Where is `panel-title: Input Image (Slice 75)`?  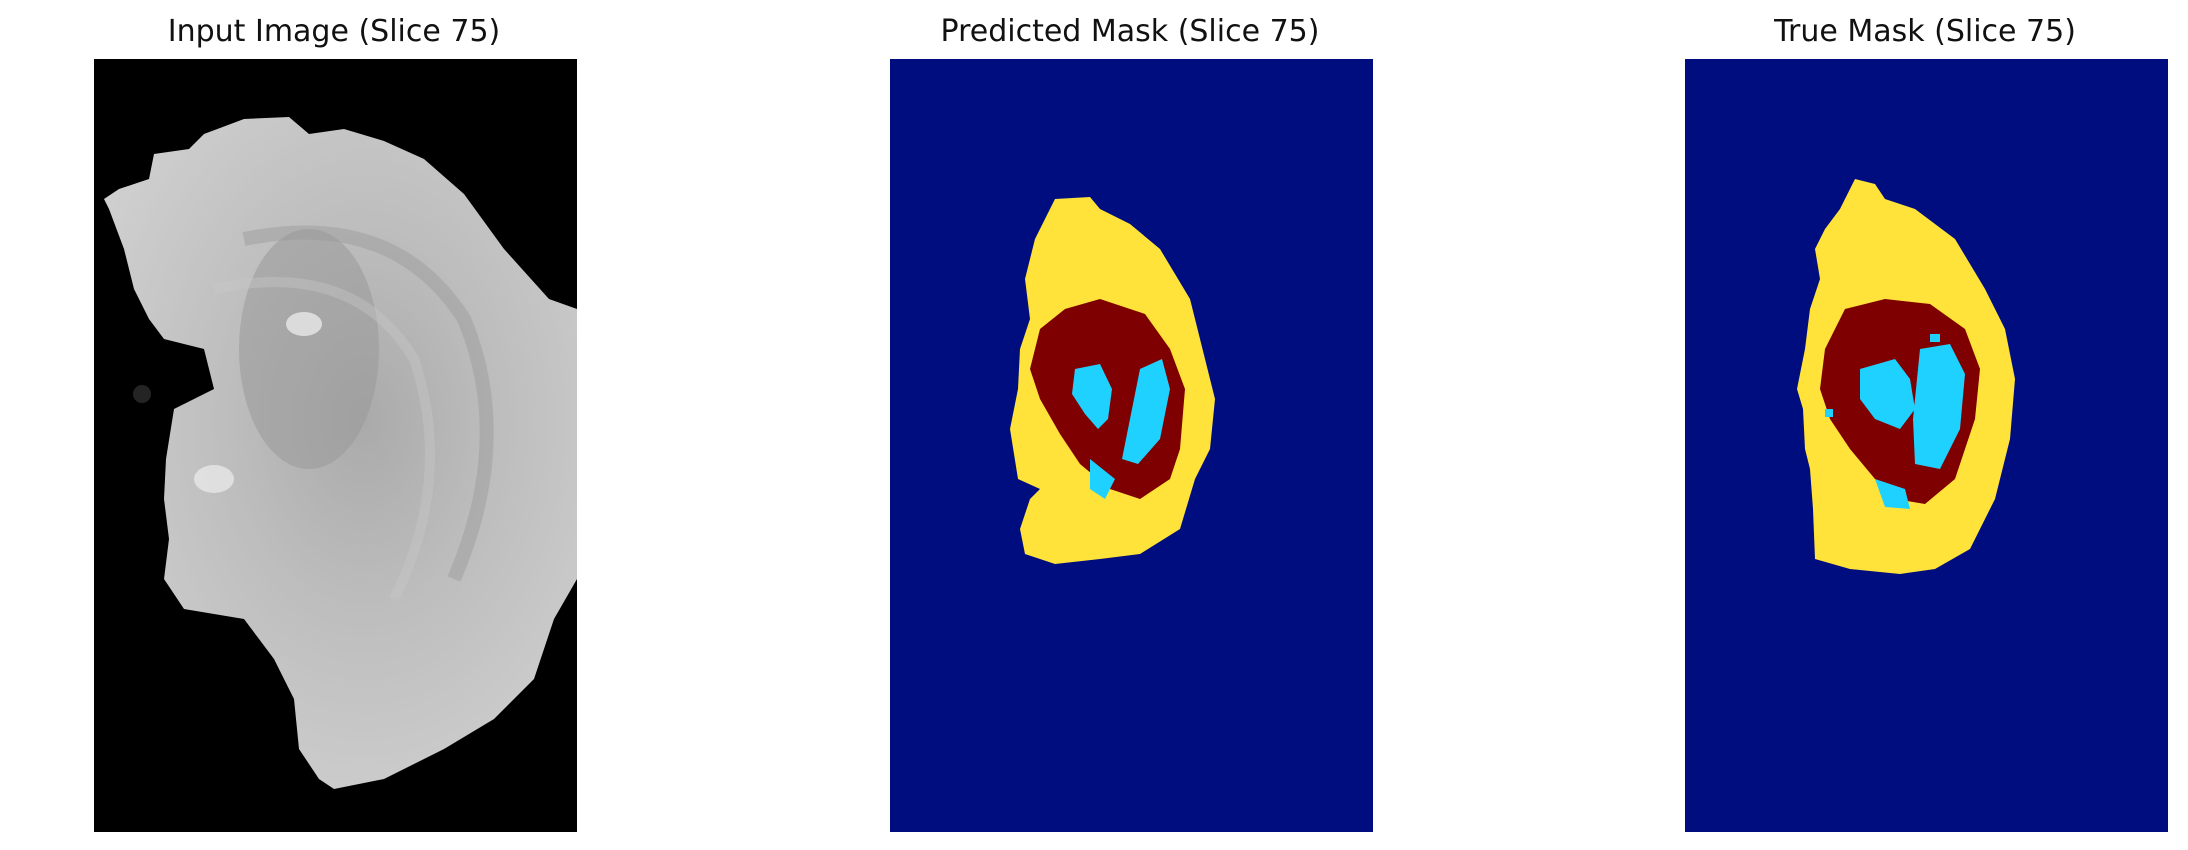
panel-title: Input Image (Slice 75) is located at coordinates (334, 31).